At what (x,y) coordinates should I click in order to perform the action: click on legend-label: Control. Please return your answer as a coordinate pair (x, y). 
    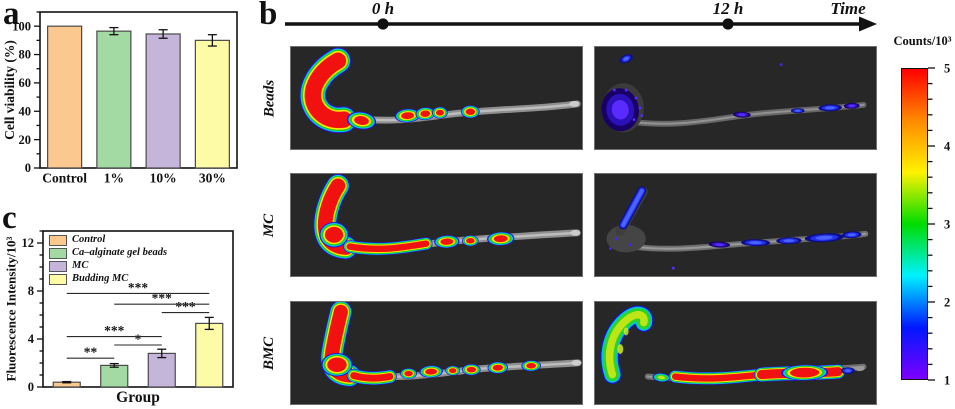
    Looking at the image, I should click on (89, 240).